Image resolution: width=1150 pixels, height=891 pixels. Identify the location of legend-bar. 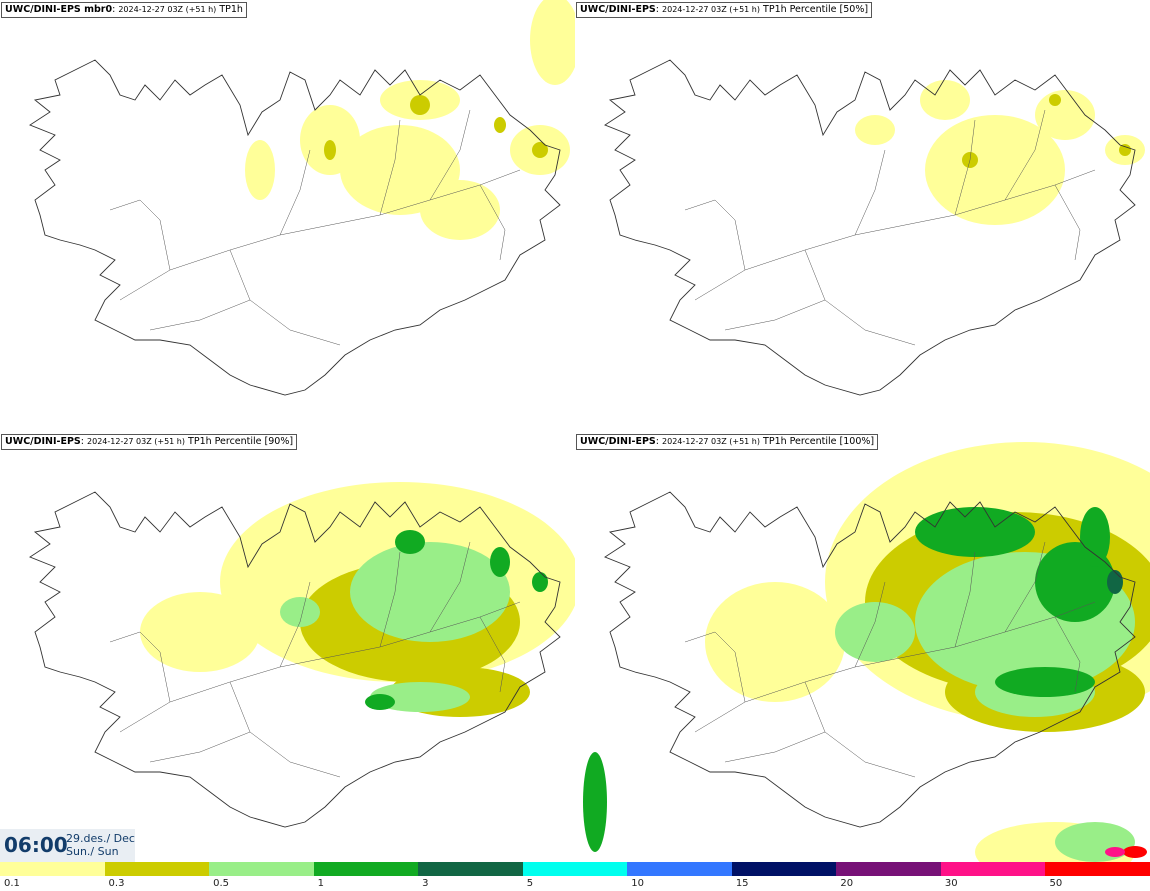
(575, 869).